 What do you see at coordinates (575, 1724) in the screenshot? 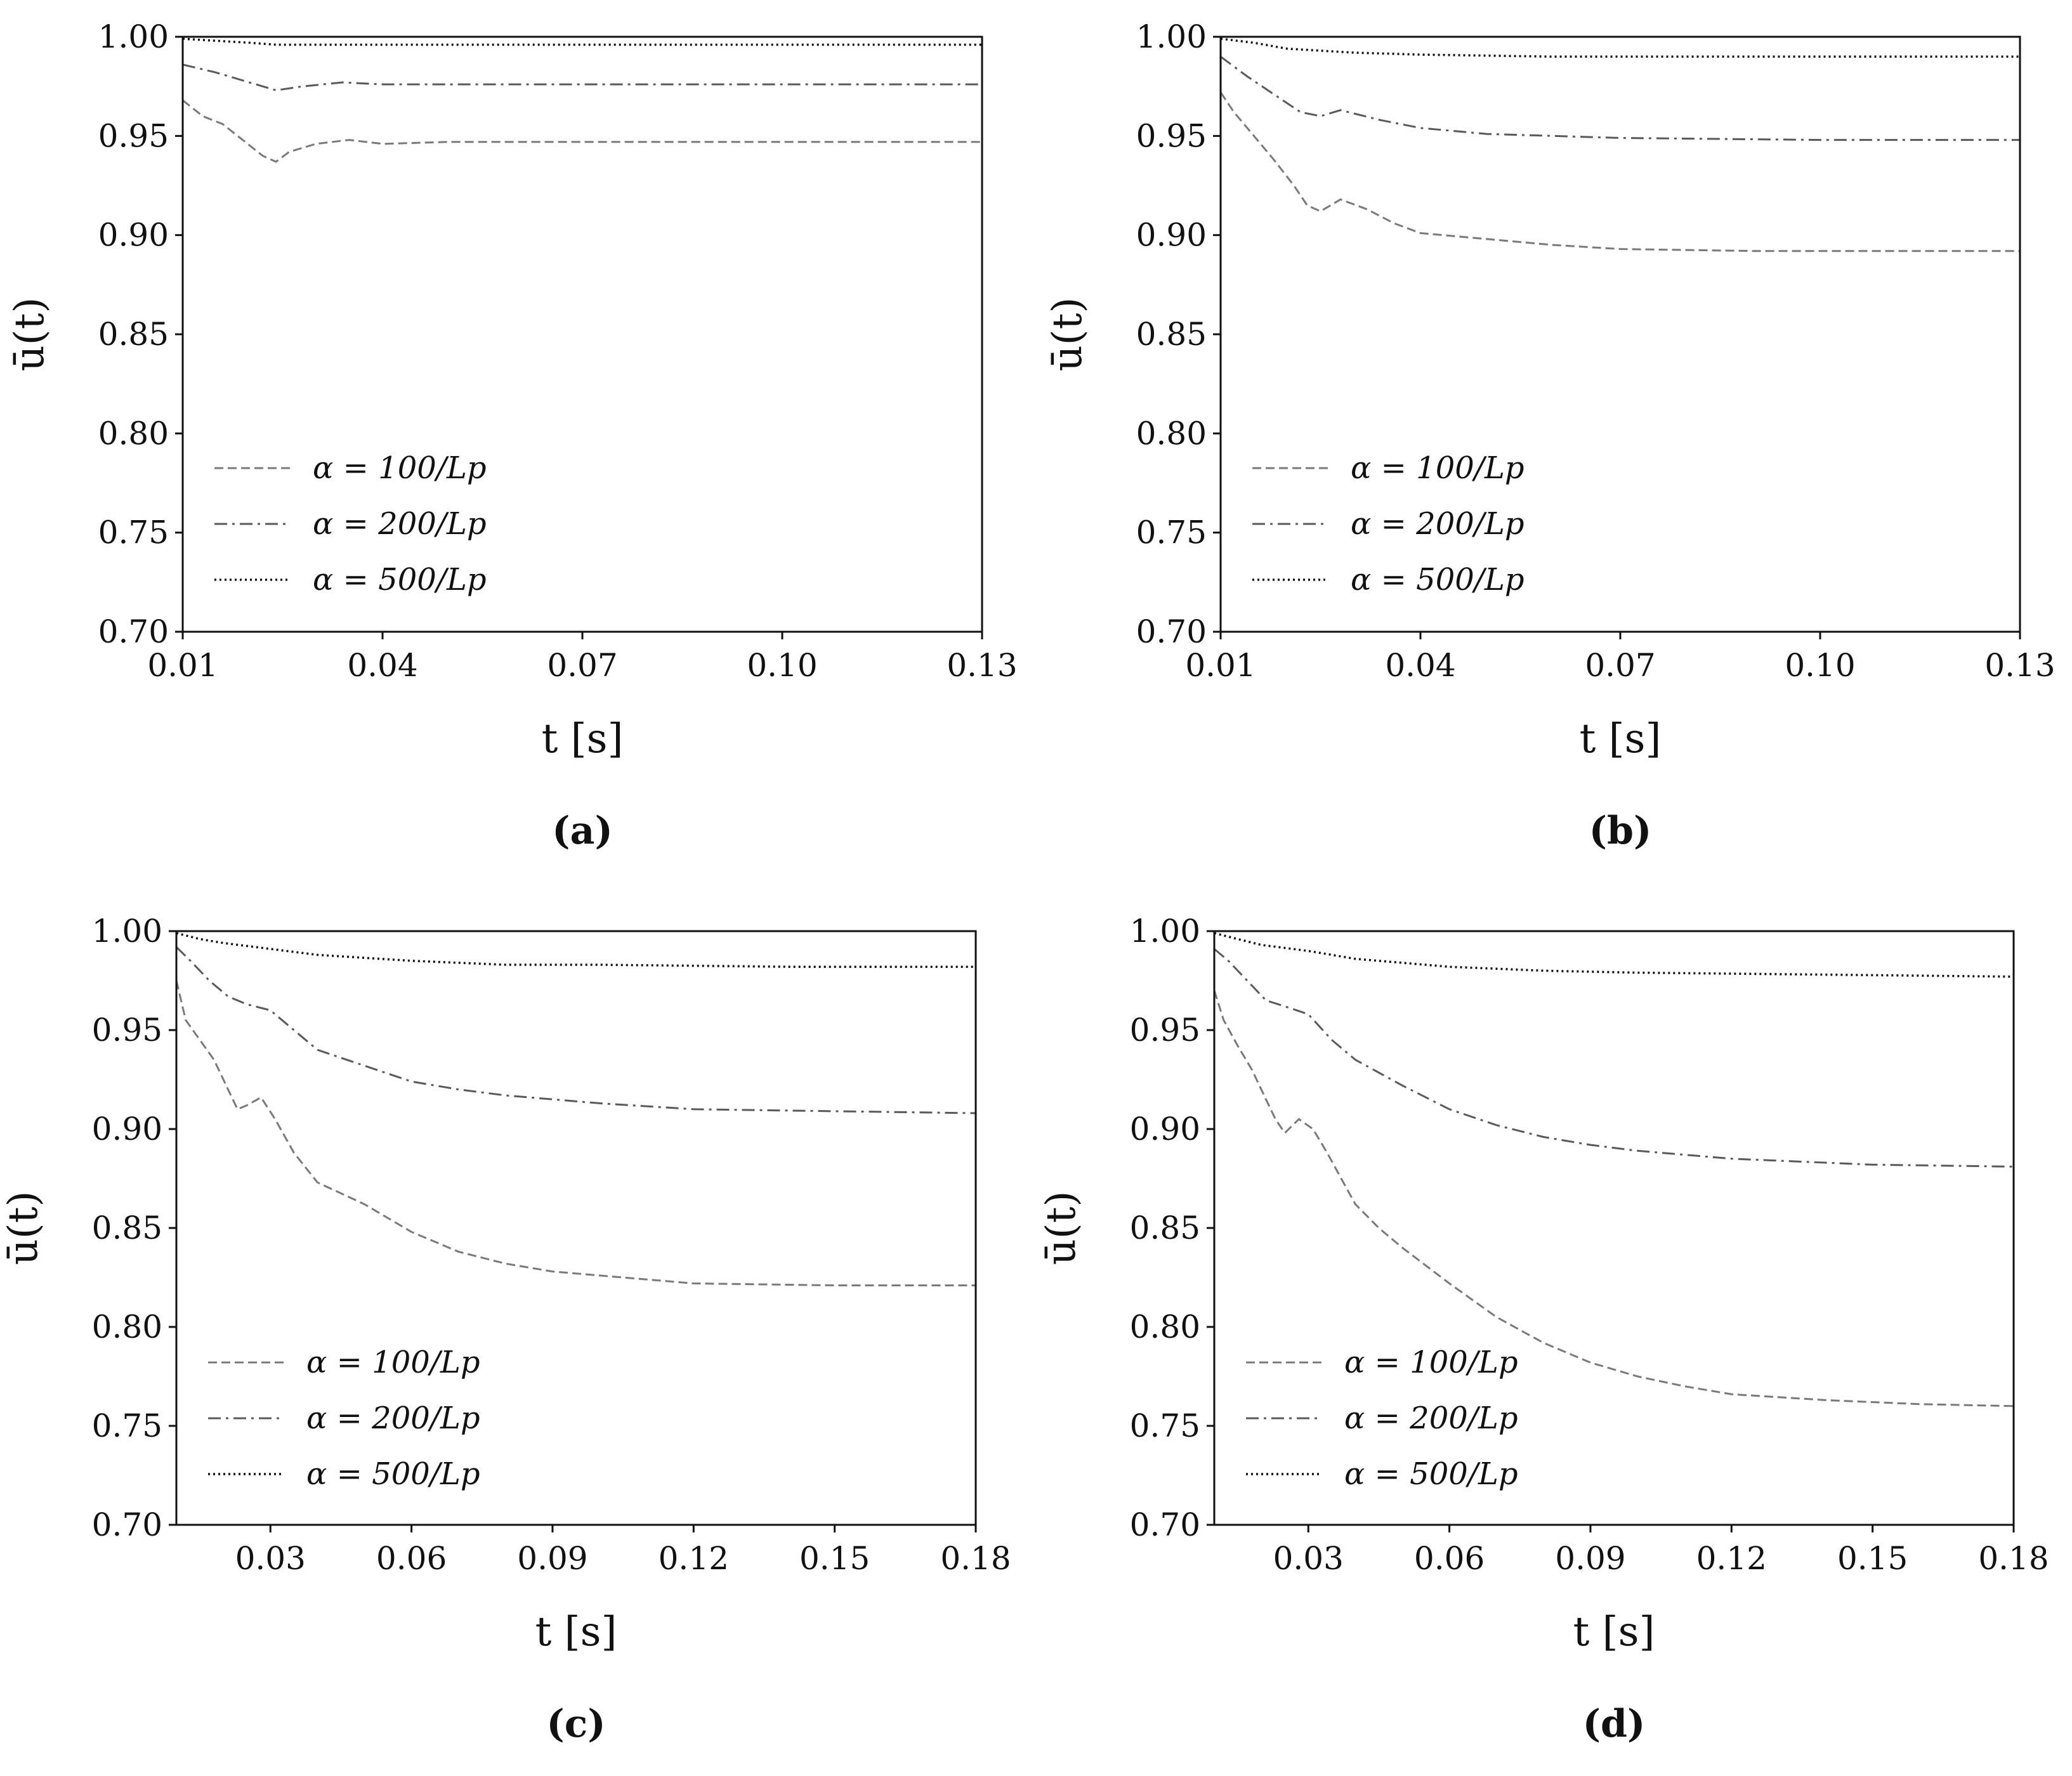
I see `panel-caption: (c)` at bounding box center [575, 1724].